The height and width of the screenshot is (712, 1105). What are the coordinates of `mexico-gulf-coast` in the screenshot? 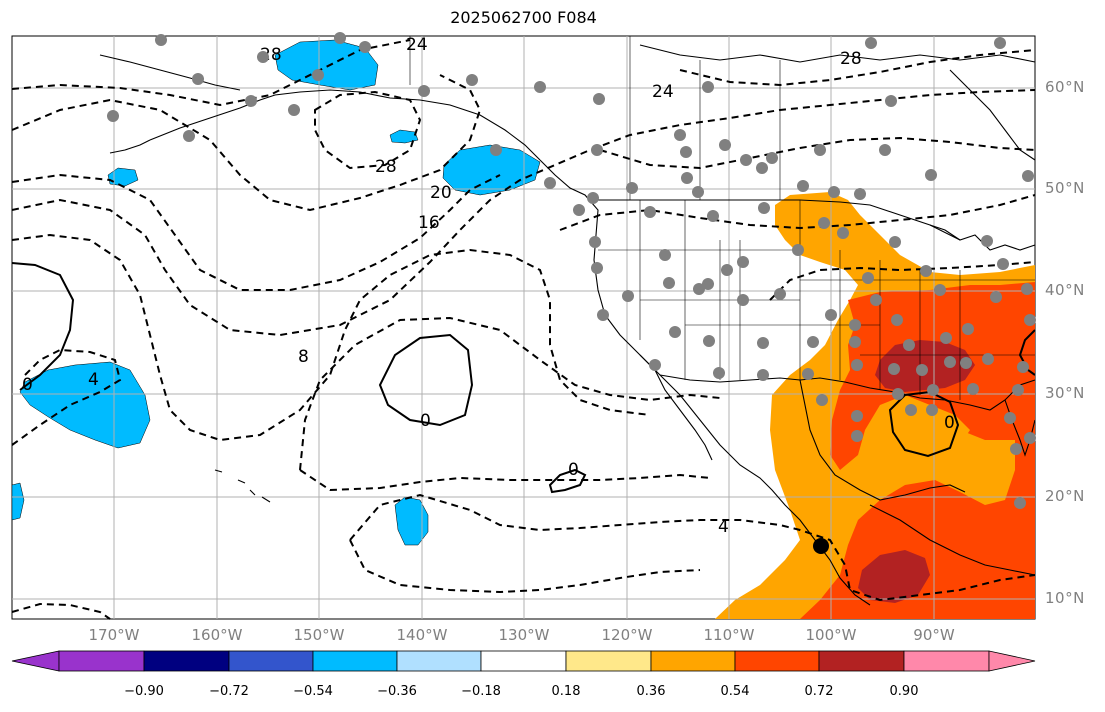 It's located at (882, 440).